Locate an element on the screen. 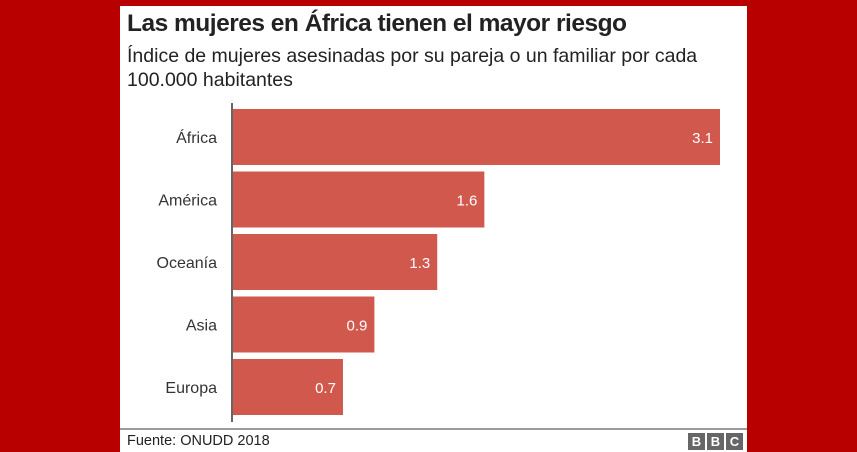  data-label: 1.3 is located at coordinates (419, 263).